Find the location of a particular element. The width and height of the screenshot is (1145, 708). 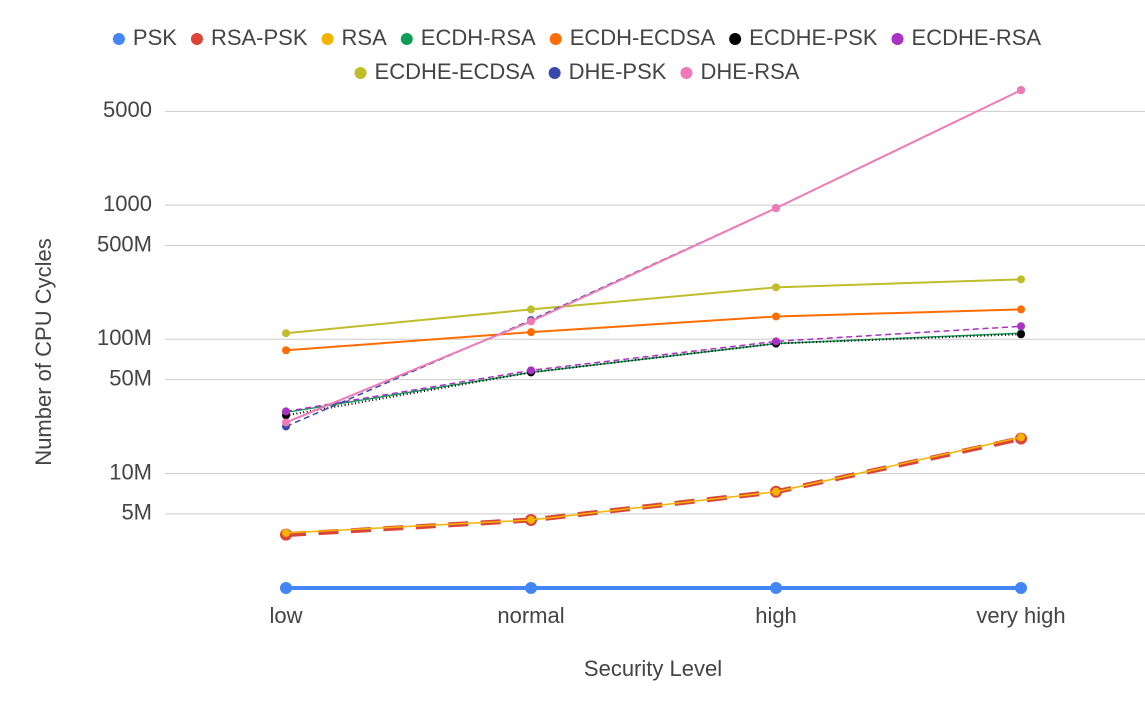

legend-label: ECDHE-RSA is located at coordinates (977, 37).